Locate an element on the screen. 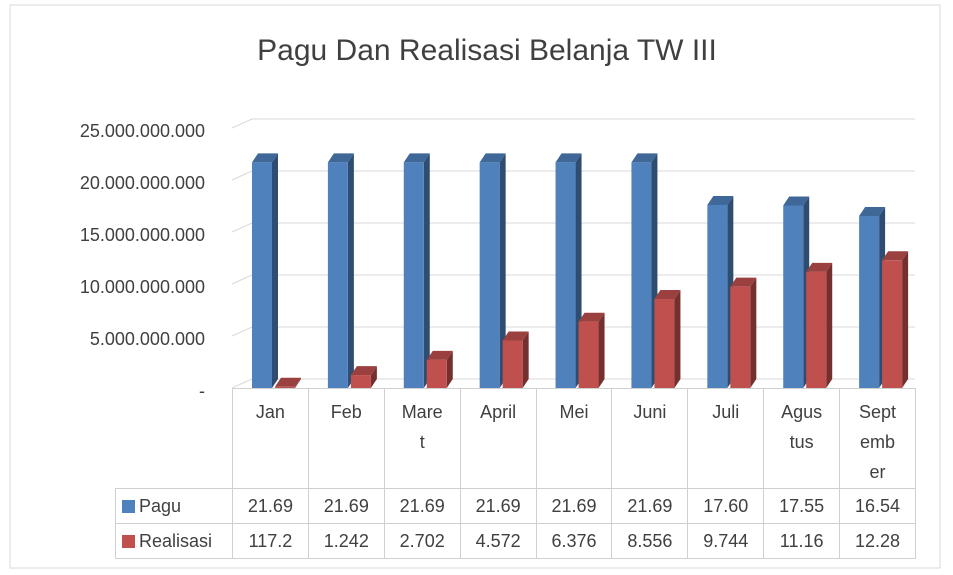 This screenshot has height=575, width=953. data-table-value: 16.54 is located at coordinates (877, 506).